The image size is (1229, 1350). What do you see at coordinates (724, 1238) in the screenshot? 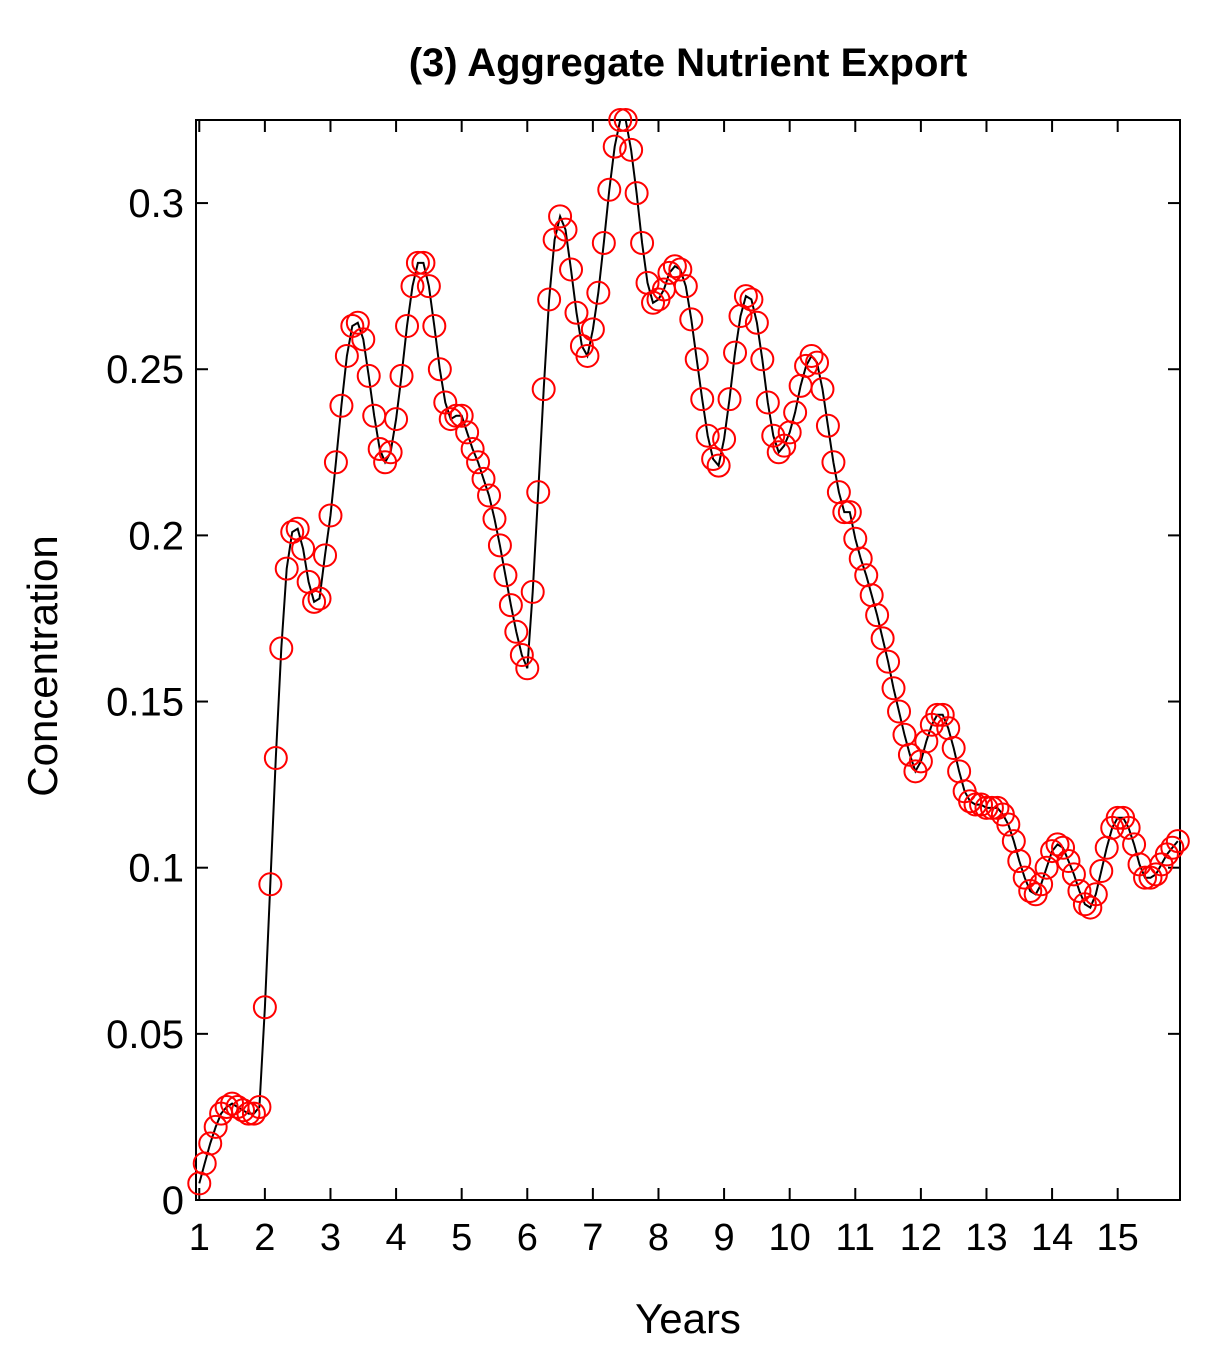
I see `x-tick-label: 9` at bounding box center [724, 1238].